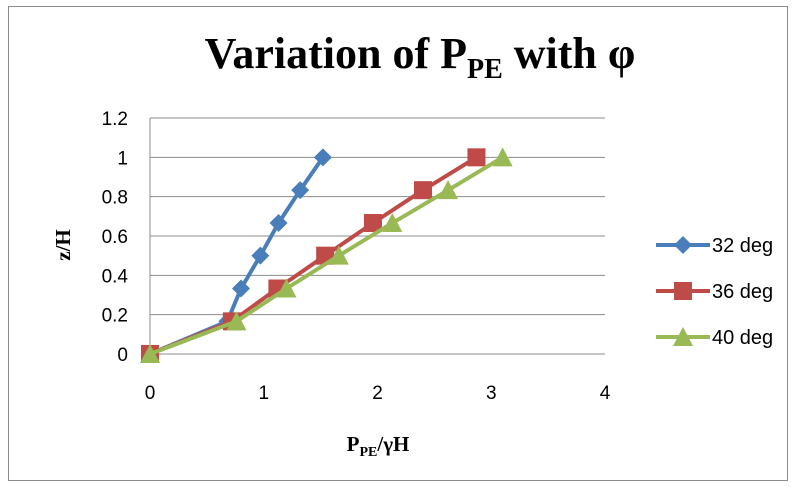 The width and height of the screenshot is (799, 489). I want to click on x-axis-title: PPE/γH, so click(378, 446).